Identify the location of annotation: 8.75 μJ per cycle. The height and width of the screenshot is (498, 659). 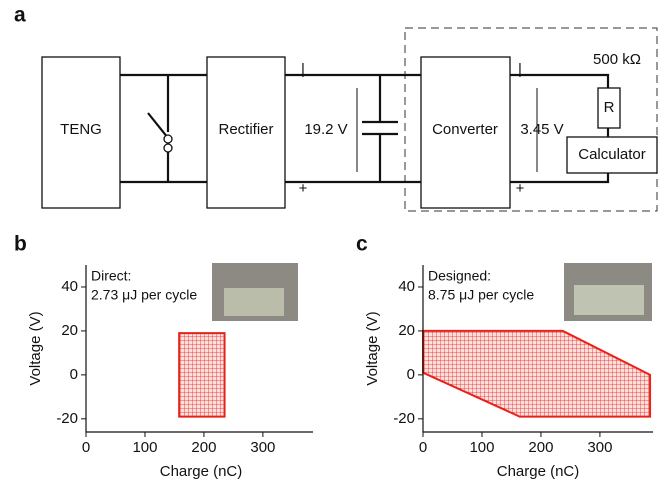
(481, 295).